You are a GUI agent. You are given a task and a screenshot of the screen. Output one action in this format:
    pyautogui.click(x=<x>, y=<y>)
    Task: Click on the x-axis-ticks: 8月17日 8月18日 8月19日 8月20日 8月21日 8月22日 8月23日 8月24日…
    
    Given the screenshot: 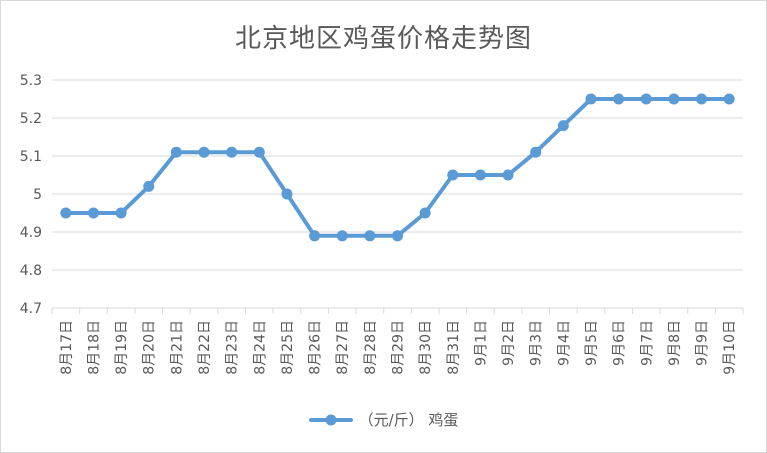 What is the action you would take?
    pyautogui.click(x=397, y=341)
    